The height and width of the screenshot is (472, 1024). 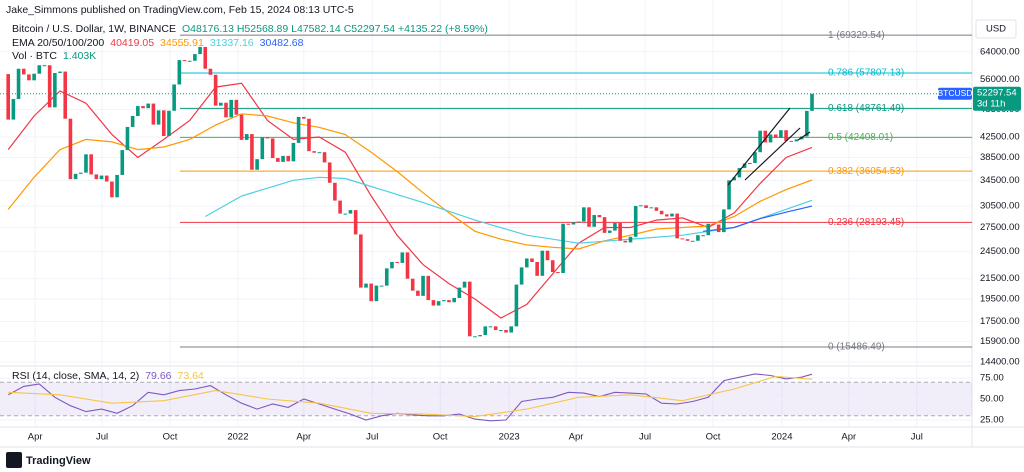 I want to click on y-tick-label: 42500.00, so click(x=1000, y=136).